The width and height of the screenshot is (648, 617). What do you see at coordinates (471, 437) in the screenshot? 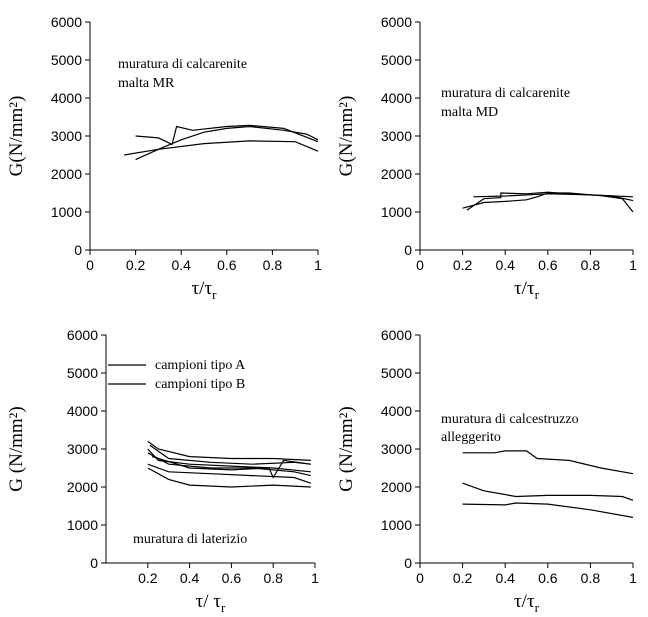
I see `annotation: alleggerito` at bounding box center [471, 437].